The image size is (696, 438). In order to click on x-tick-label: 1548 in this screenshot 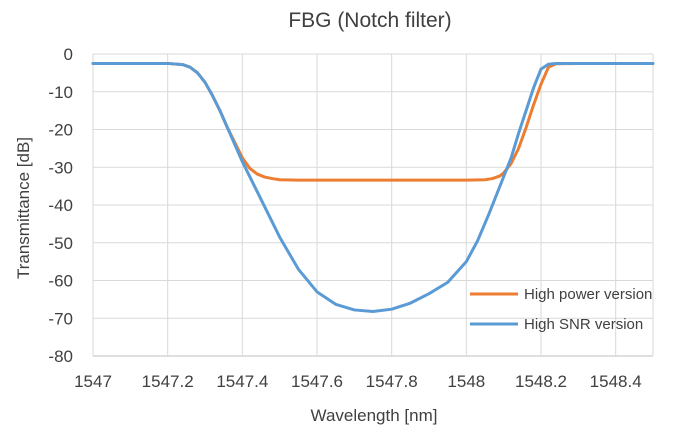, I will do `click(466, 381)`.